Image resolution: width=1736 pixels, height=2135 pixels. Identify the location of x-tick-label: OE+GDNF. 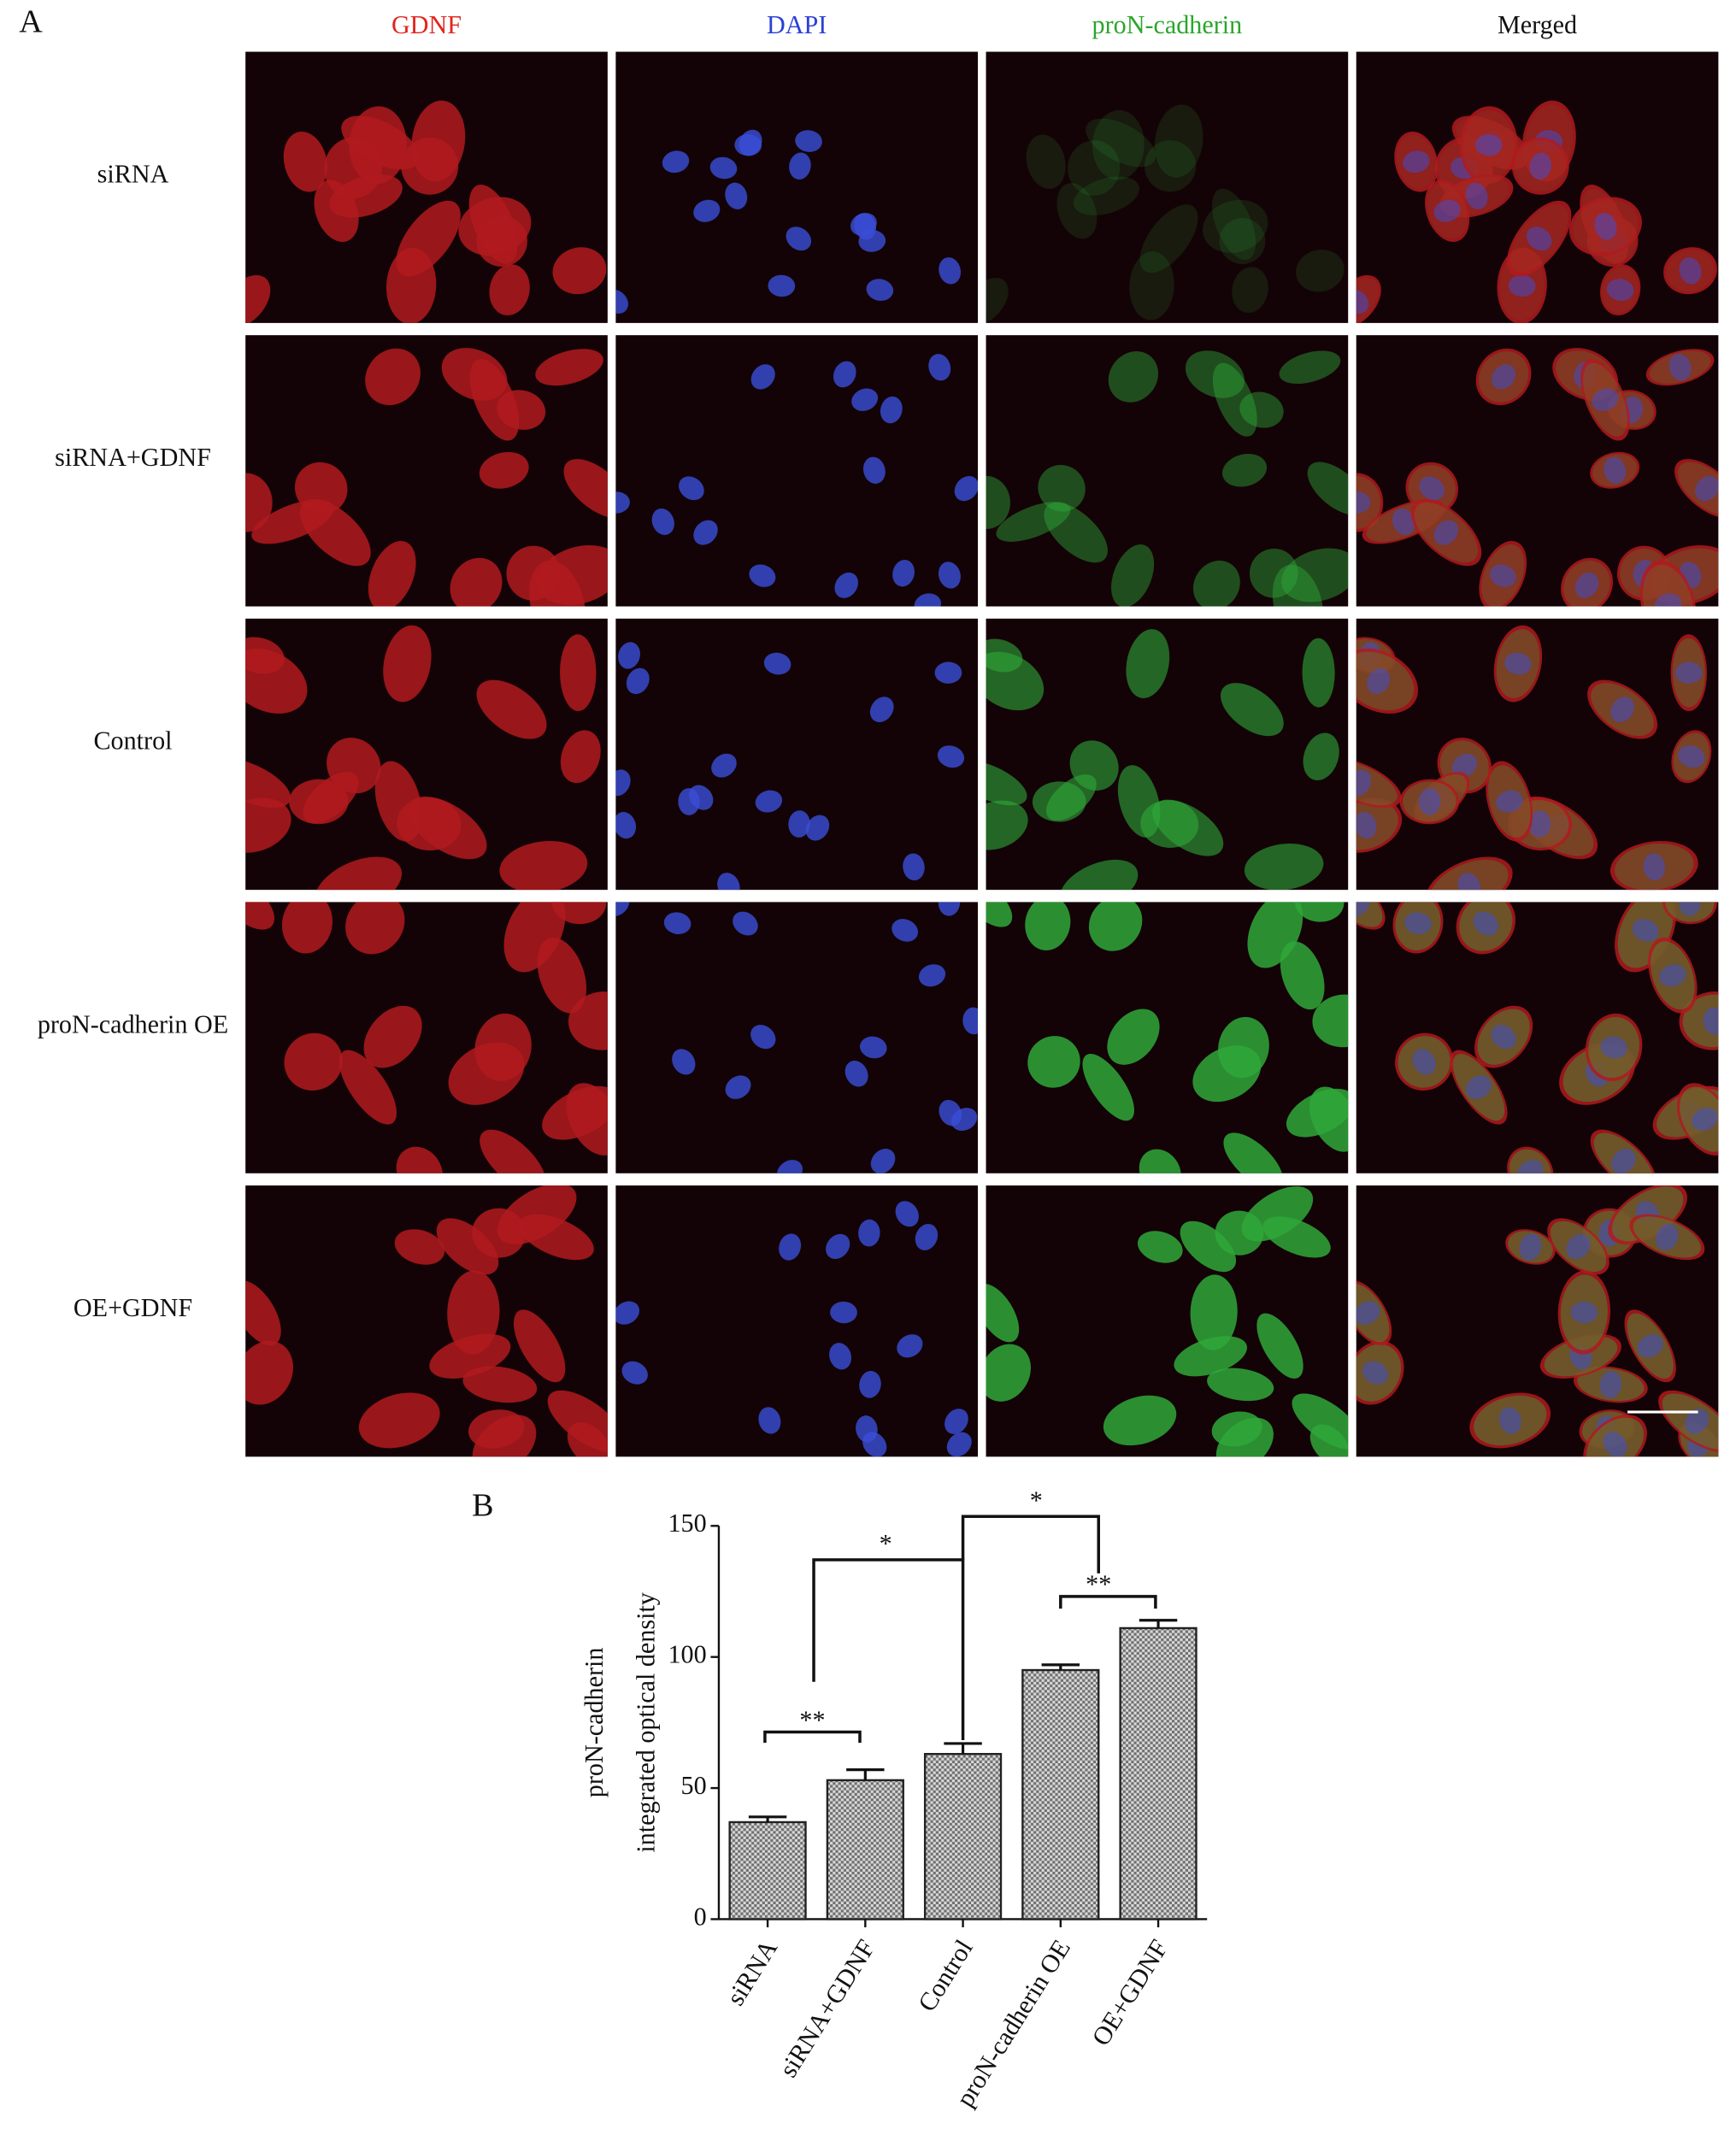
(1130, 1992).